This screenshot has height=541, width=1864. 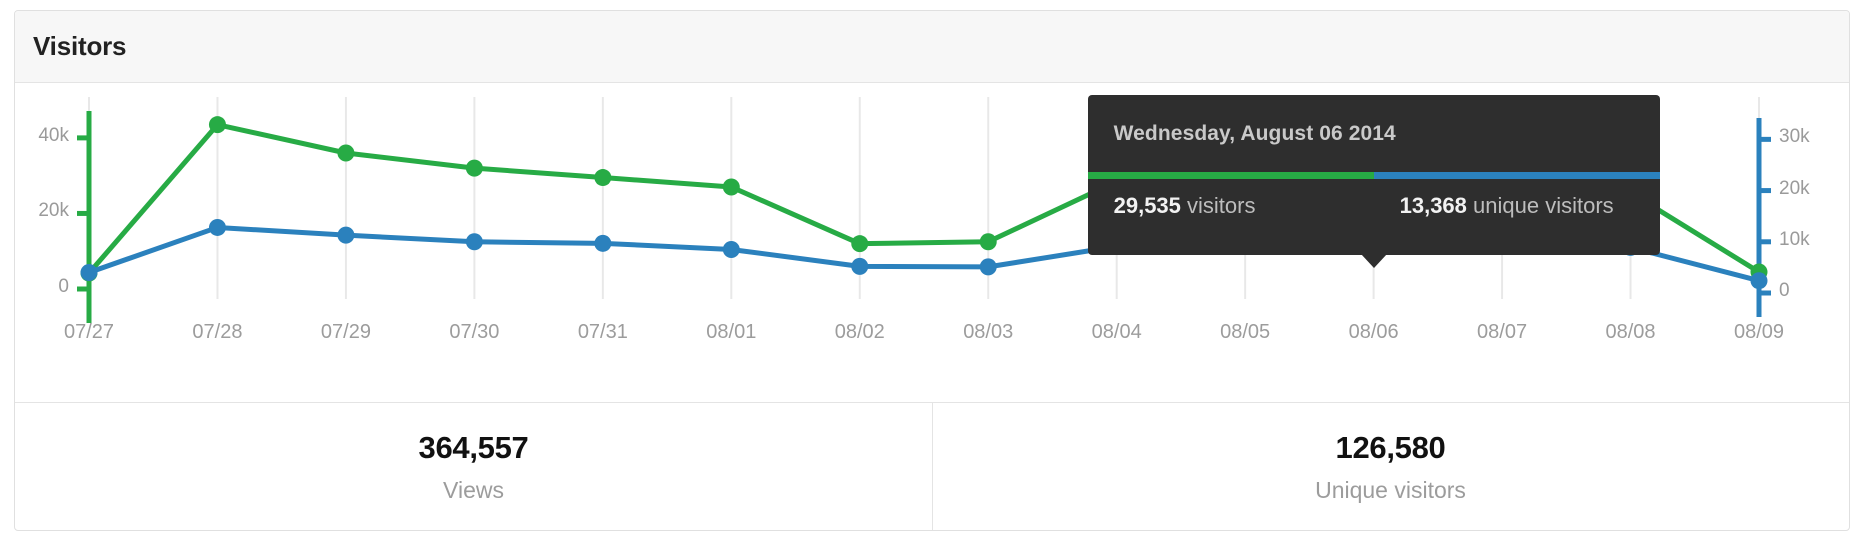 What do you see at coordinates (1794, 137) in the screenshot?
I see `right-axis-tick-label: 30k` at bounding box center [1794, 137].